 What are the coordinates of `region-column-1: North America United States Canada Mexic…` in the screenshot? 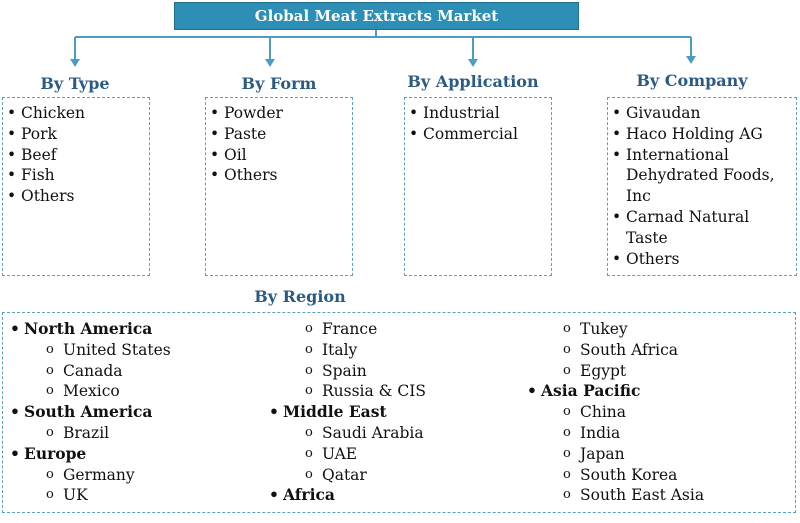 It's located at (88, 412).